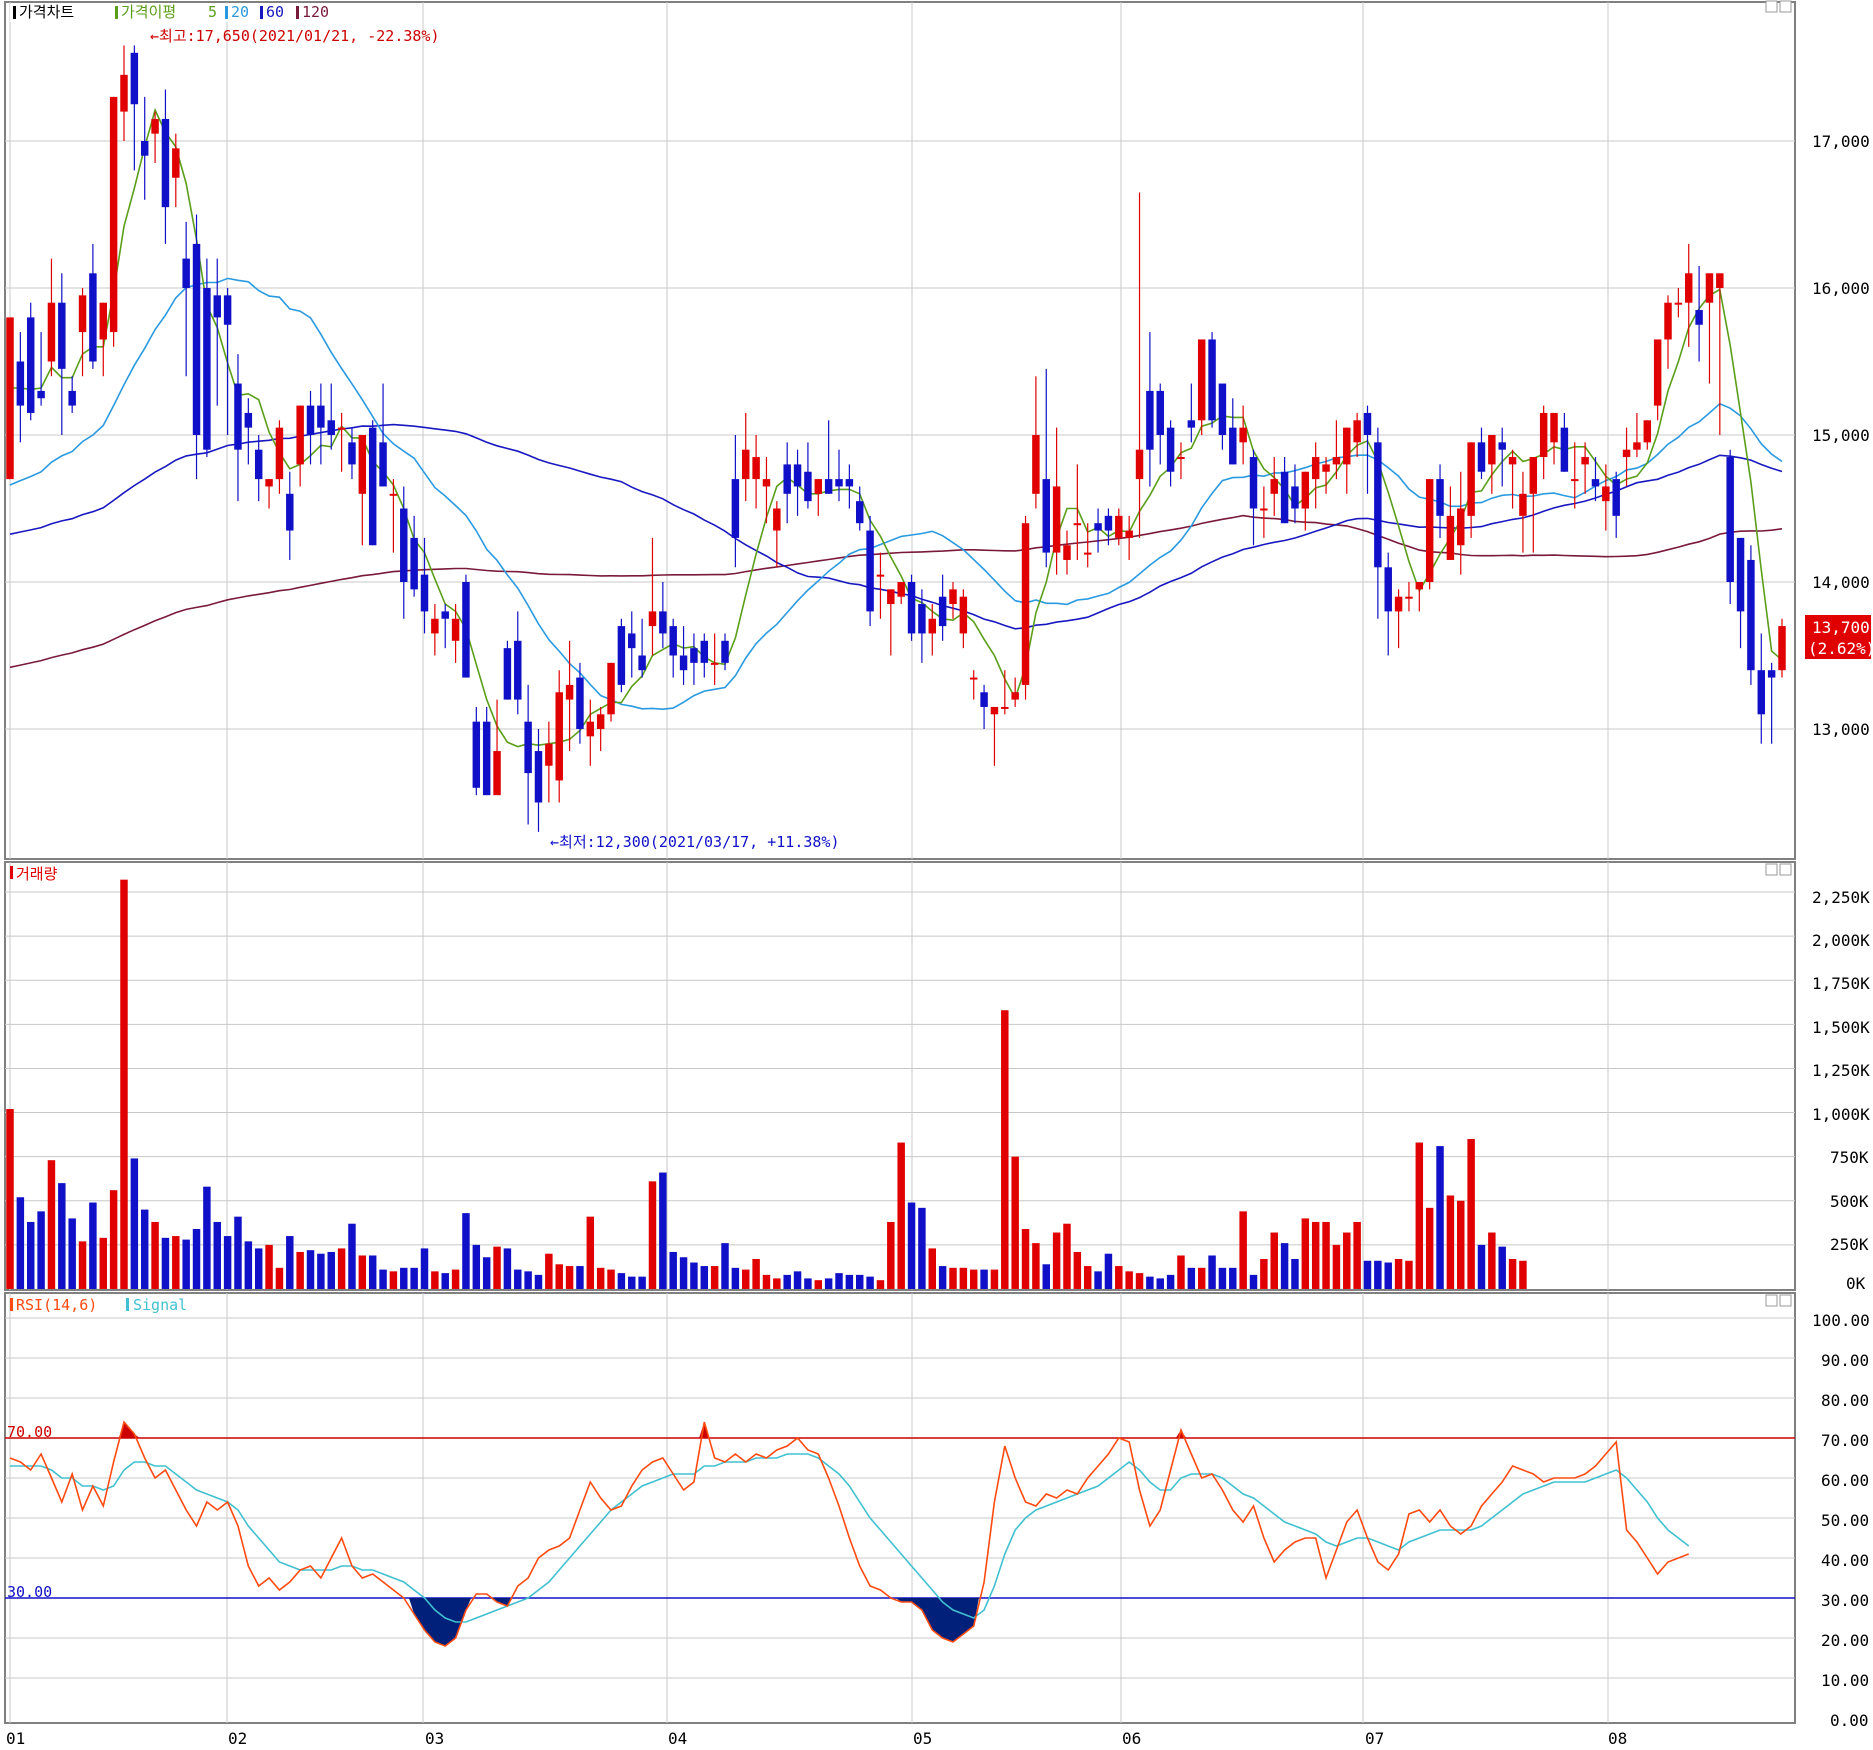  What do you see at coordinates (11, 1304) in the screenshot?
I see `rsi-legend-swatch` at bounding box center [11, 1304].